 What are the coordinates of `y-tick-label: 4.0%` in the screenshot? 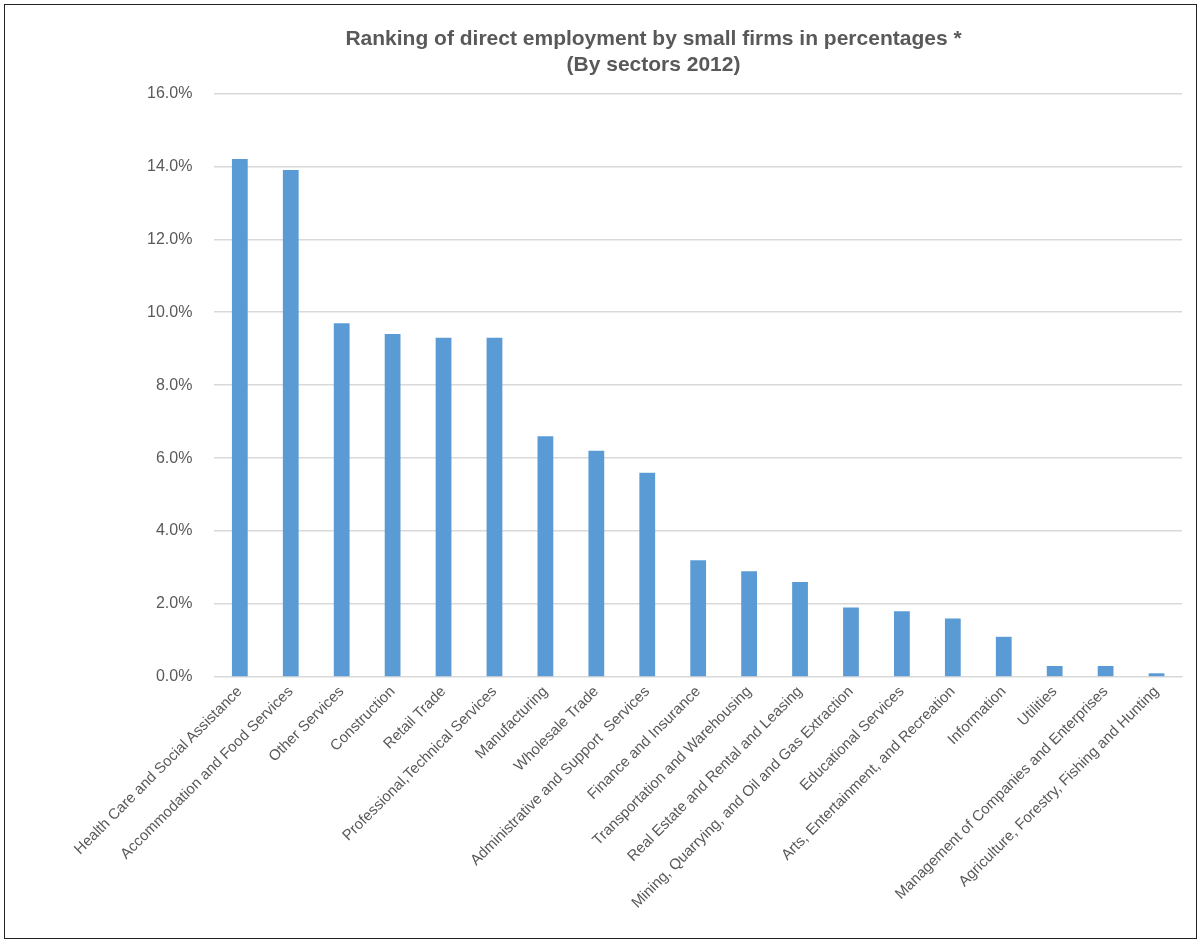 It's located at (174, 530).